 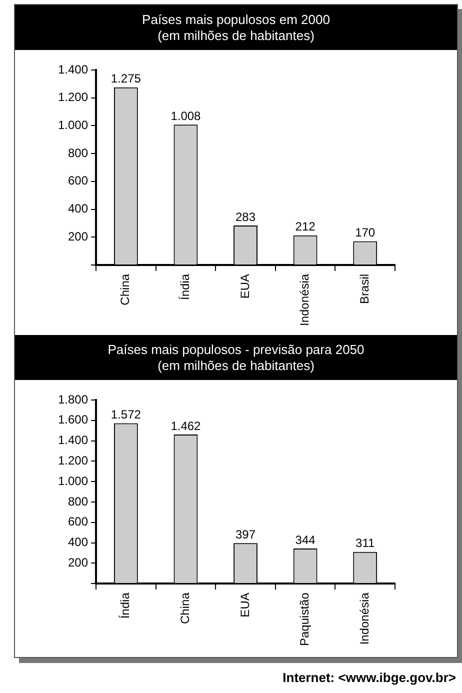 I want to click on x-tick-label: Brasil, so click(x=364, y=289).